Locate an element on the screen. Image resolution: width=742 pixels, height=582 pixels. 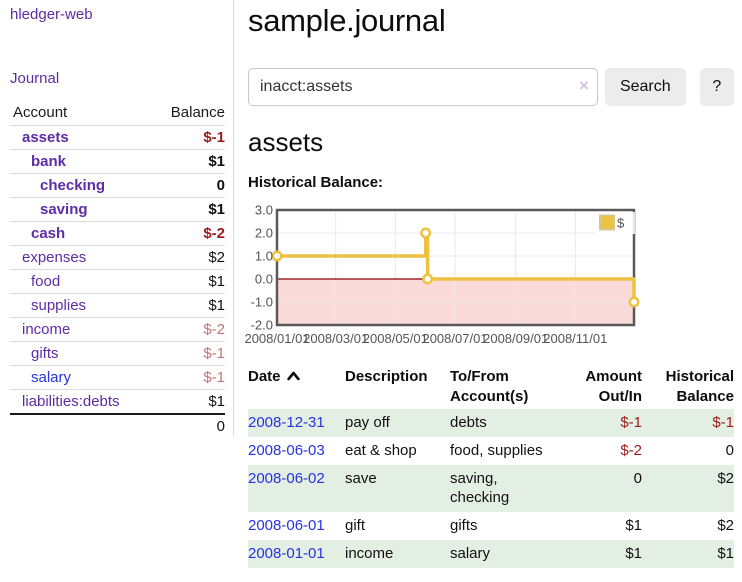
account-row: bank $1 is located at coordinates (117, 161).